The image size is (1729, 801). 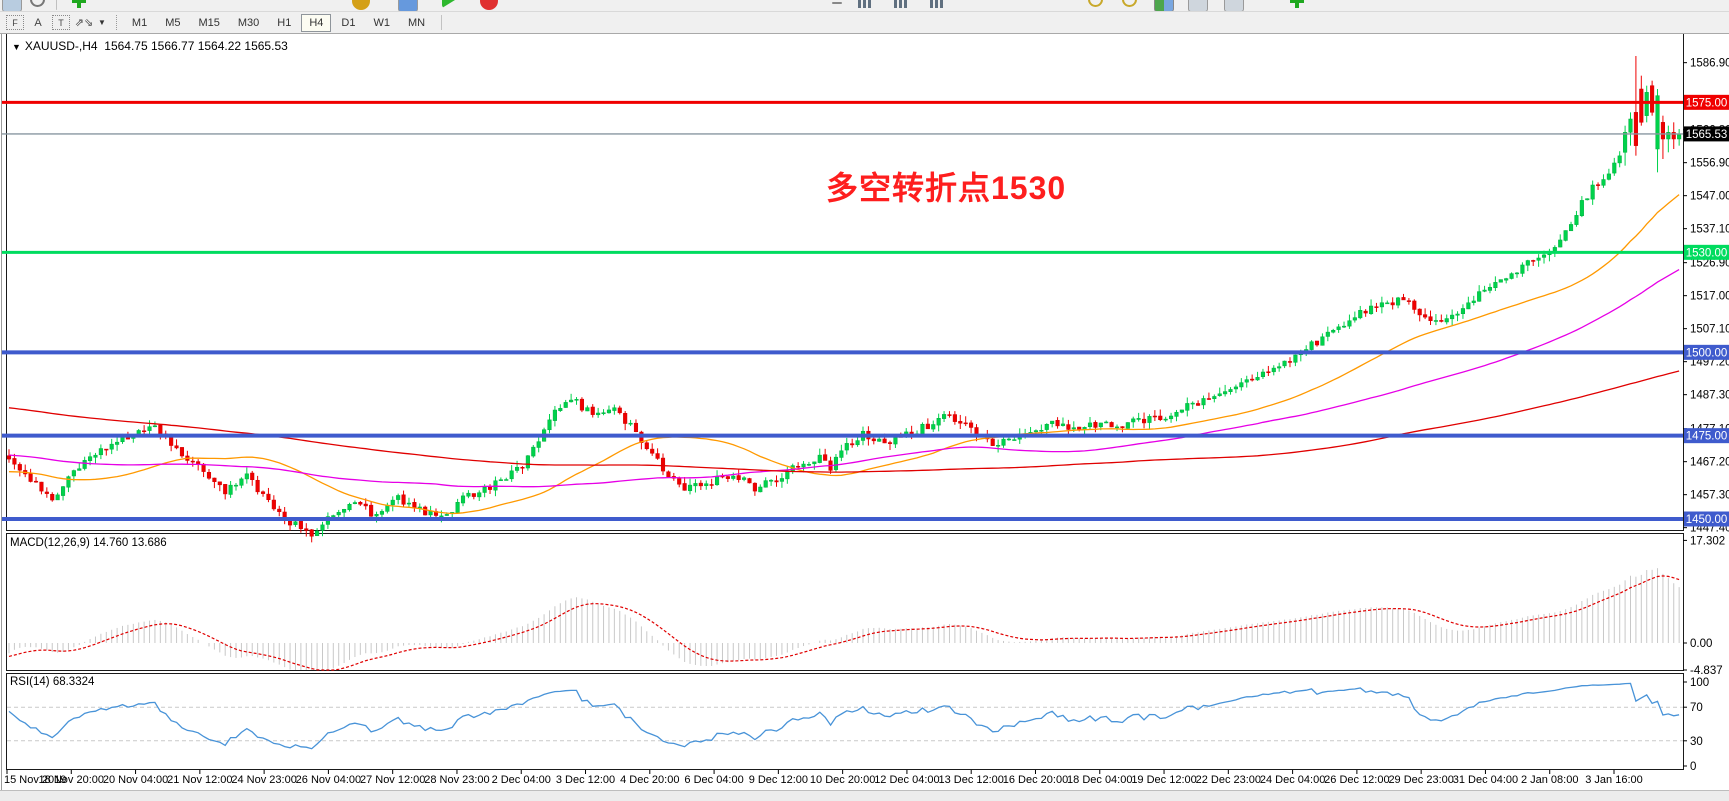 I want to click on svg-text: 1475.00, so click(x=1707, y=437).